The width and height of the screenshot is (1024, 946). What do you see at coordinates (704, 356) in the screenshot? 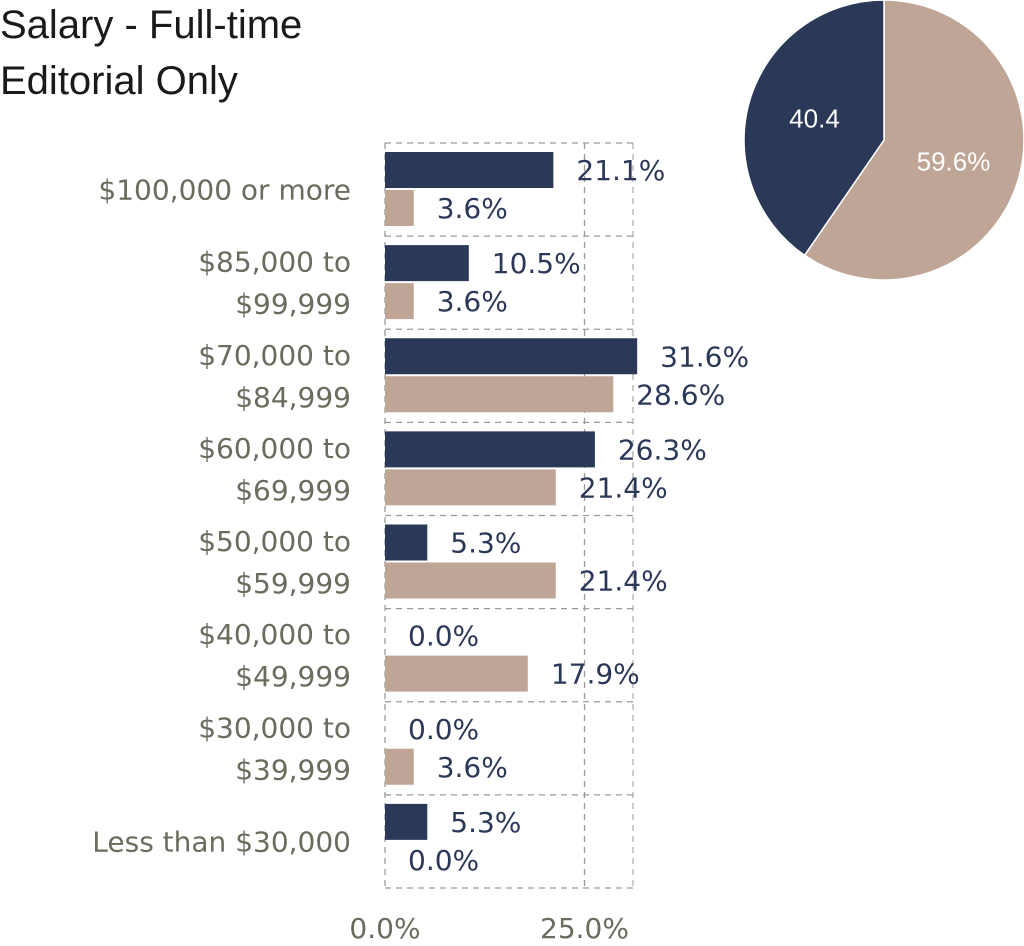
I see `data-label-series1-cat3: 31.6%` at bounding box center [704, 356].